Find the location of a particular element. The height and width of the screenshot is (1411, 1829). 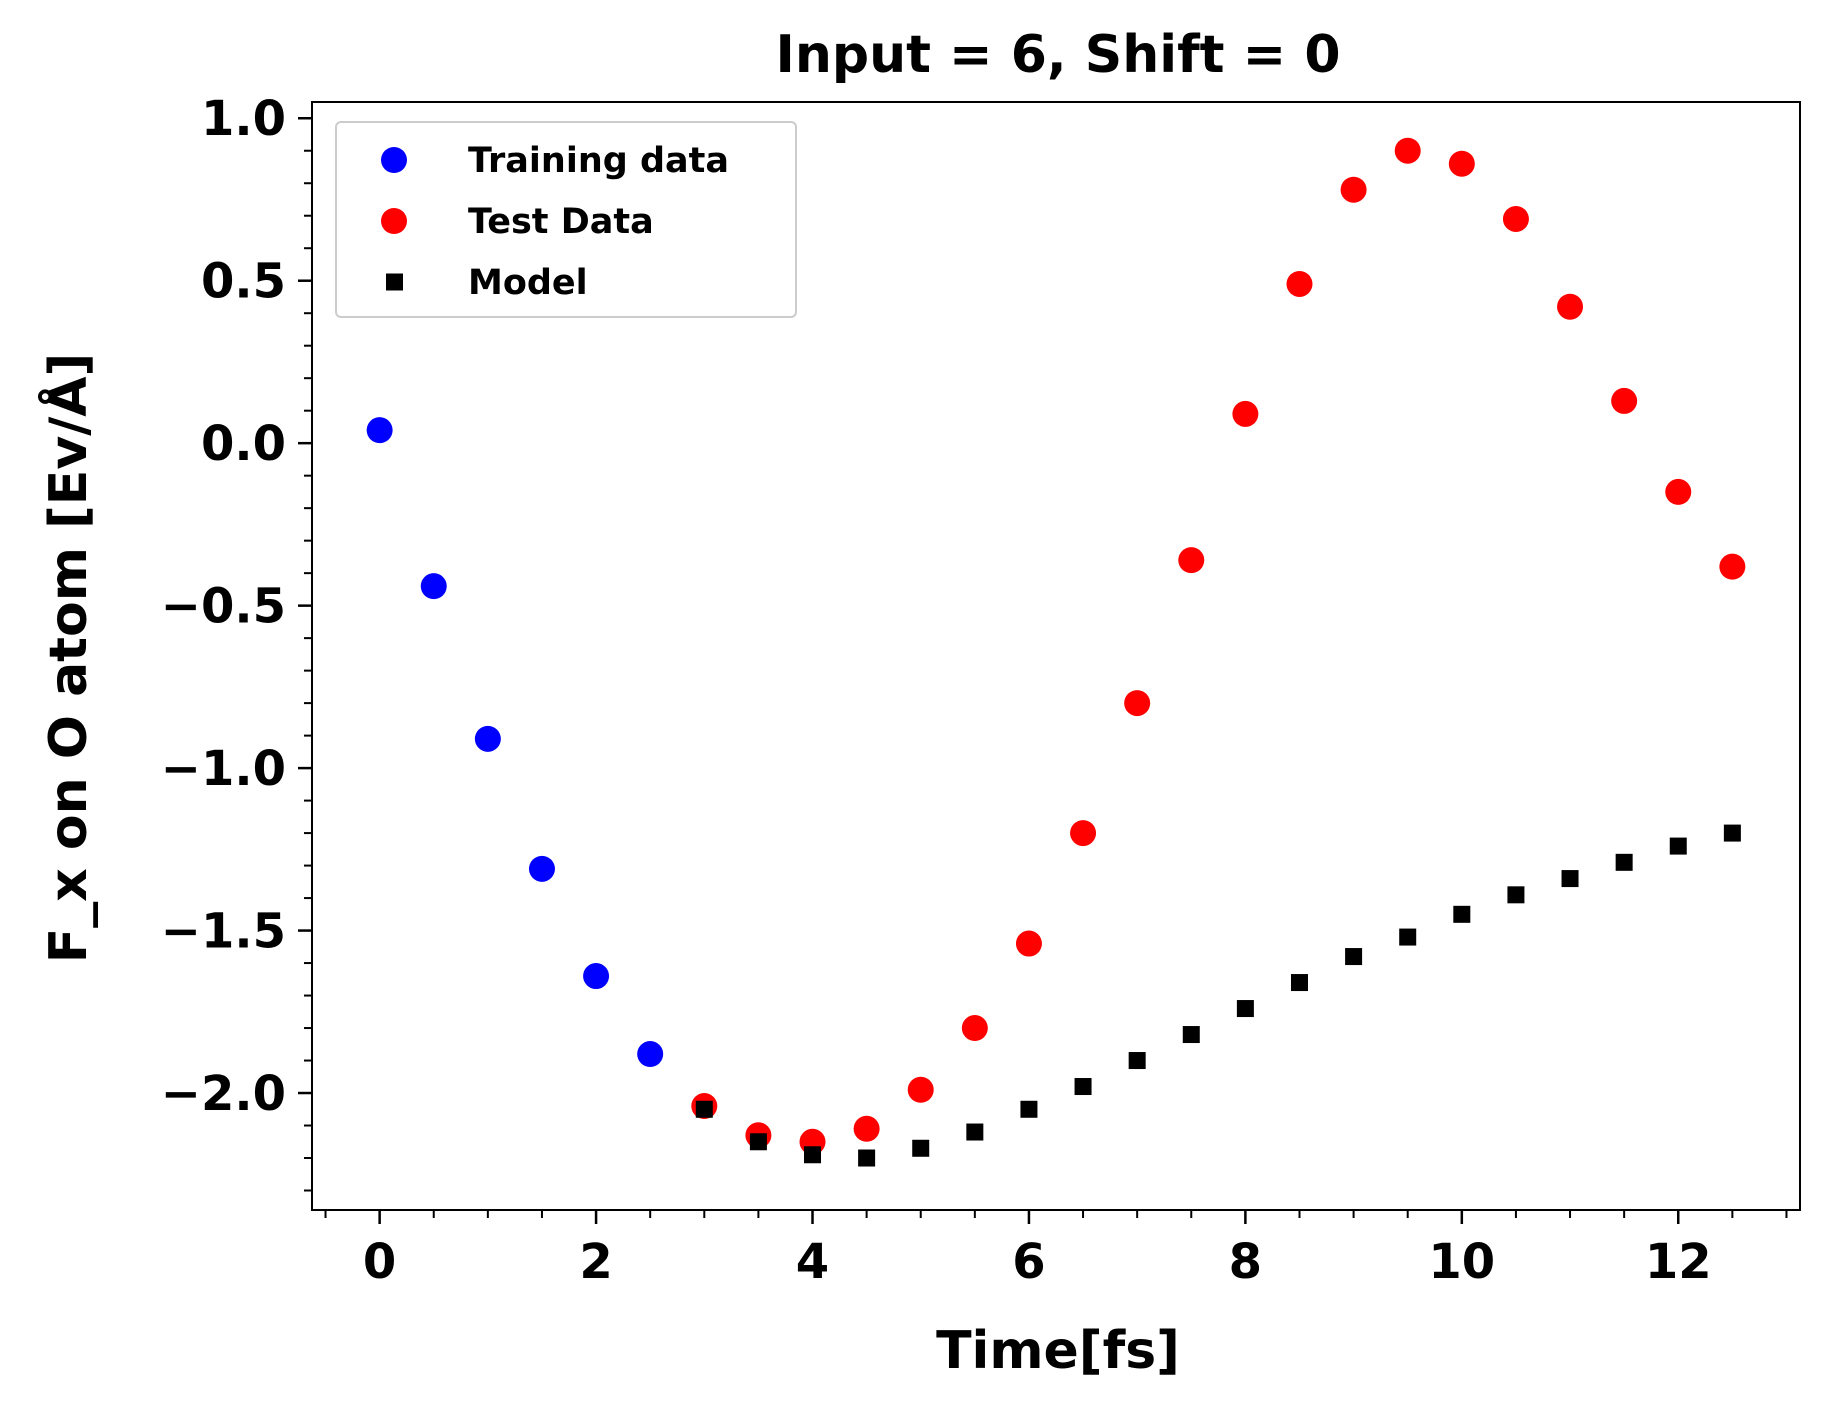

x-tick-label: 8 is located at coordinates (1245, 1262).